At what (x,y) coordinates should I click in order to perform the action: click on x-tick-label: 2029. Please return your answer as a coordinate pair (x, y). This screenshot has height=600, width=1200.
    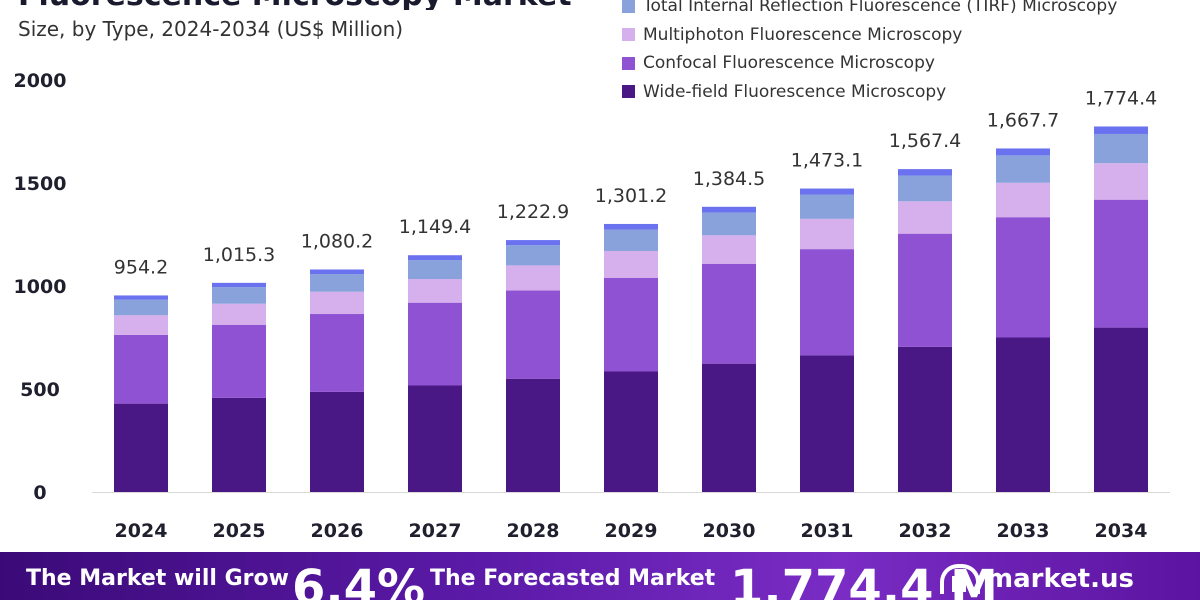
    Looking at the image, I should click on (631, 531).